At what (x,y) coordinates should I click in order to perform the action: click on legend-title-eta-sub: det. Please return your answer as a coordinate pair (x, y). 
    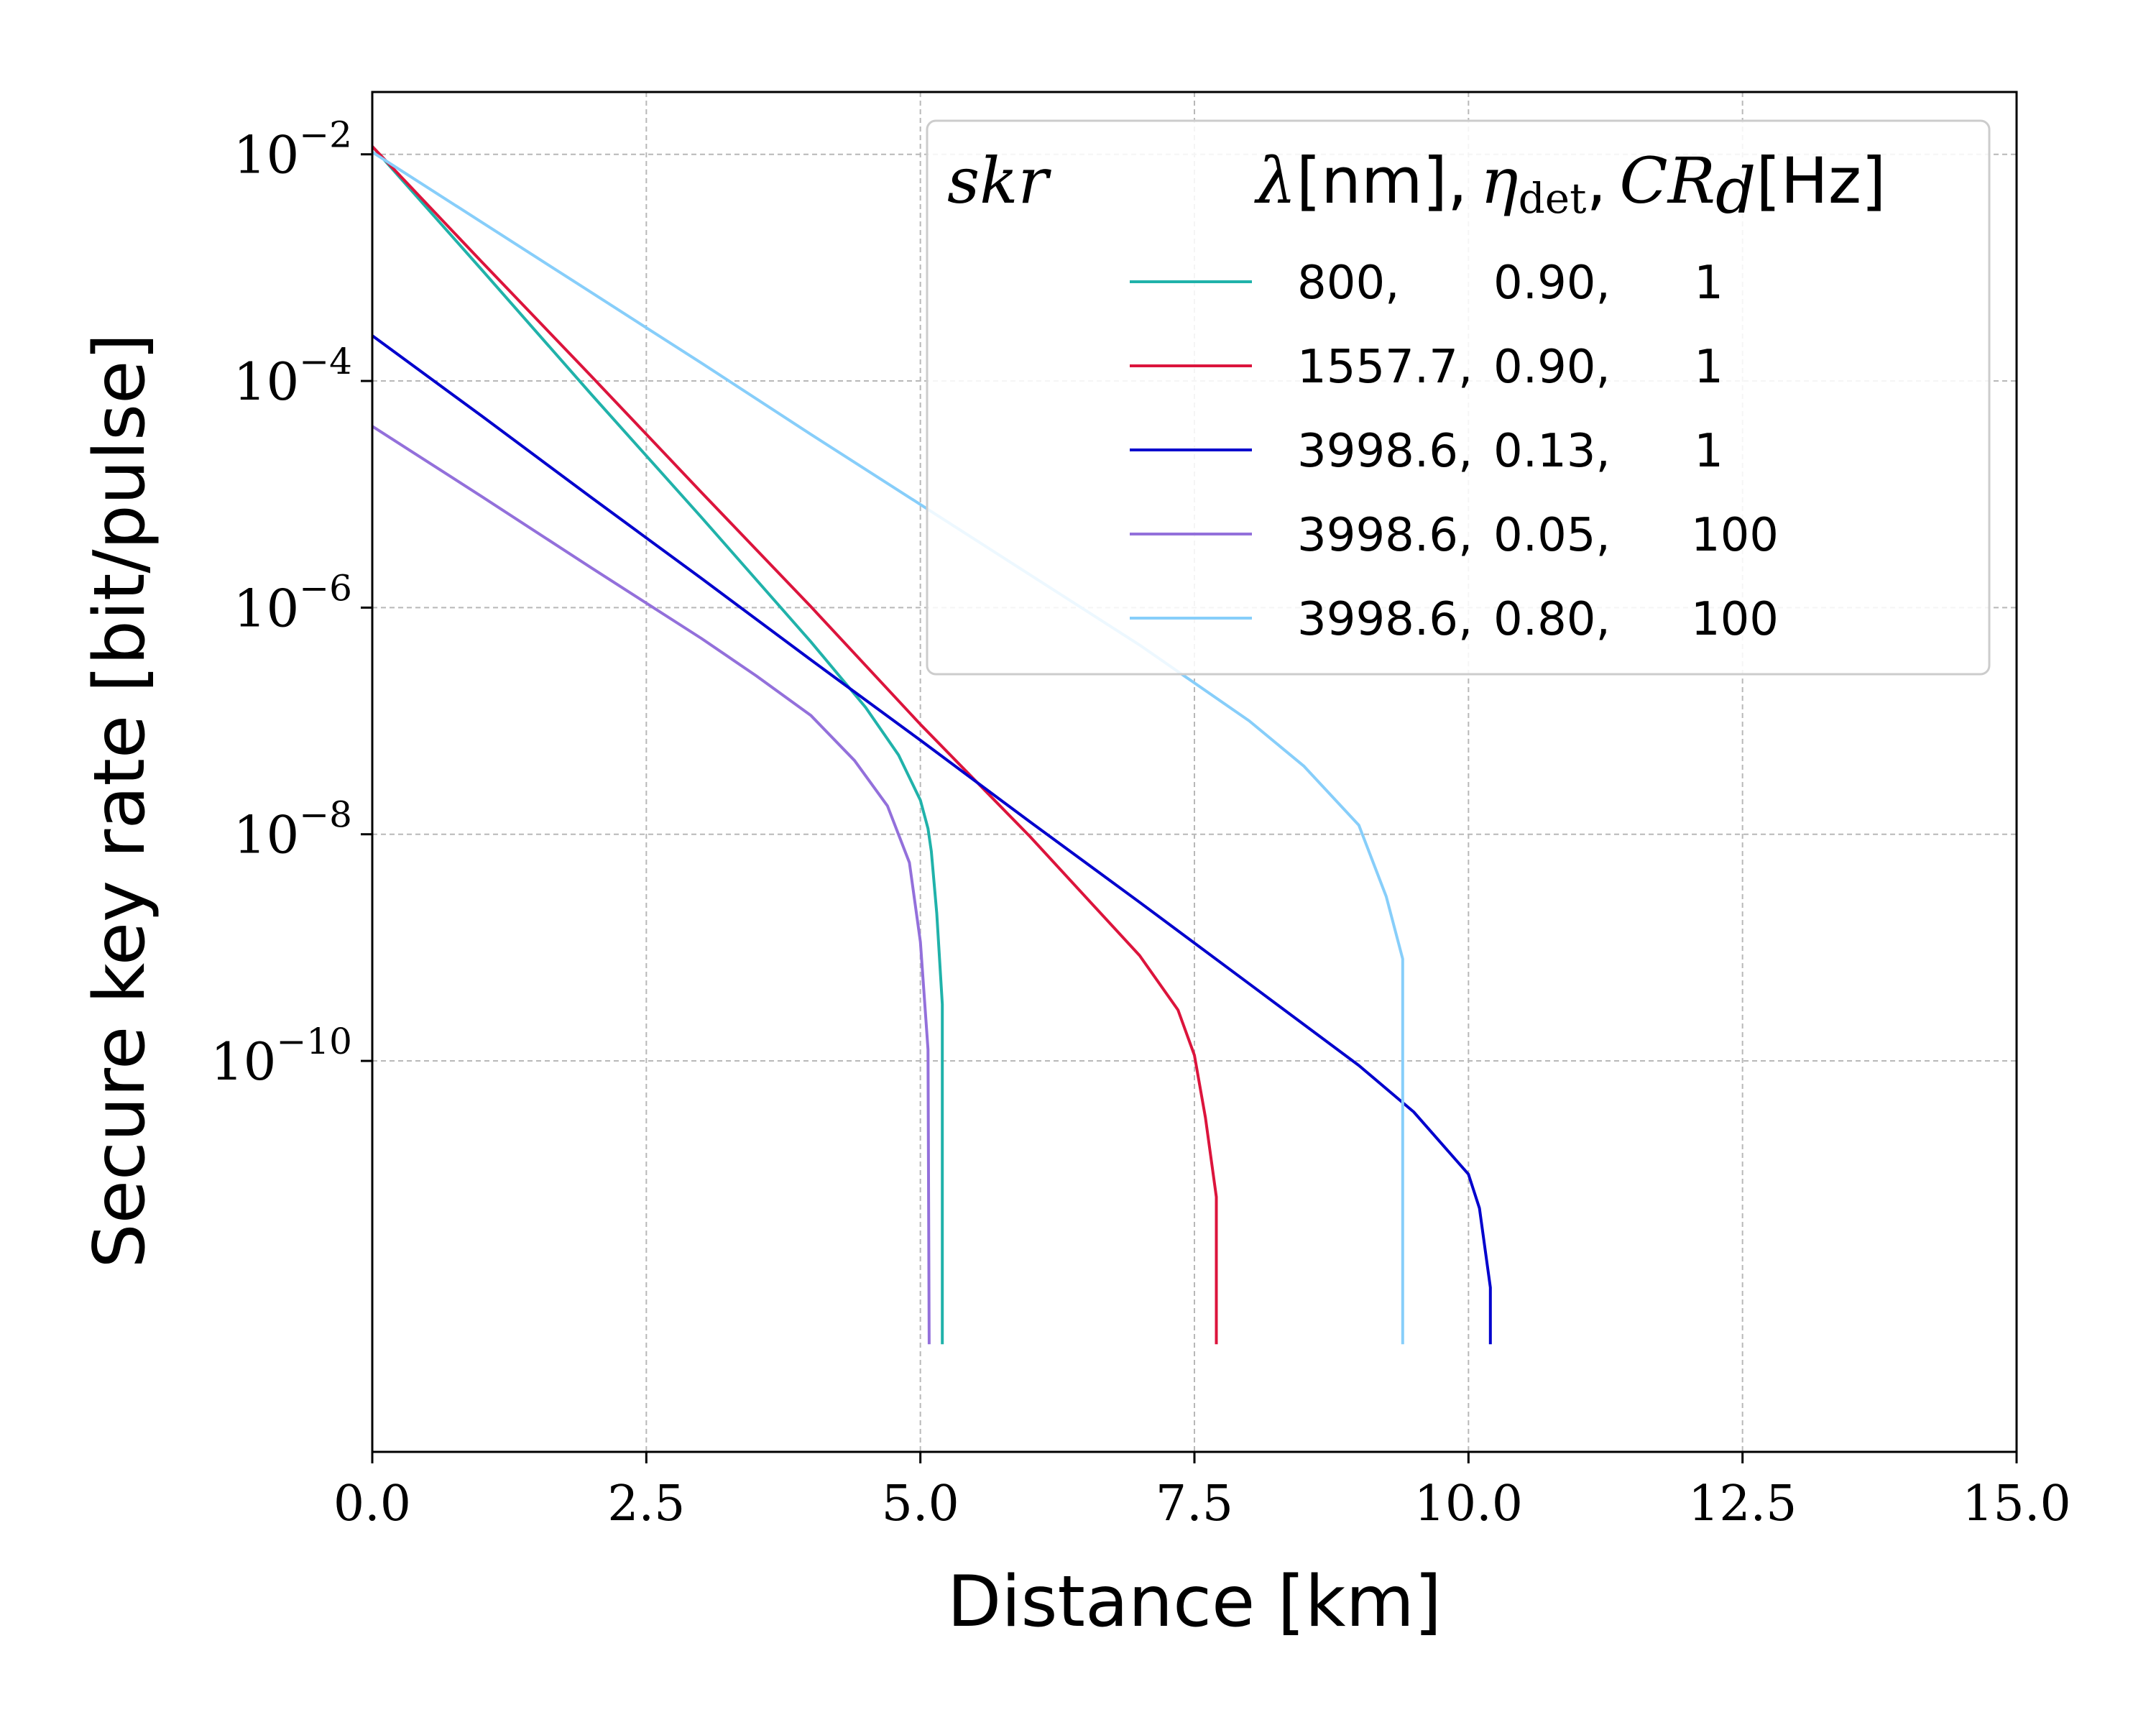
    Looking at the image, I should click on (1553, 198).